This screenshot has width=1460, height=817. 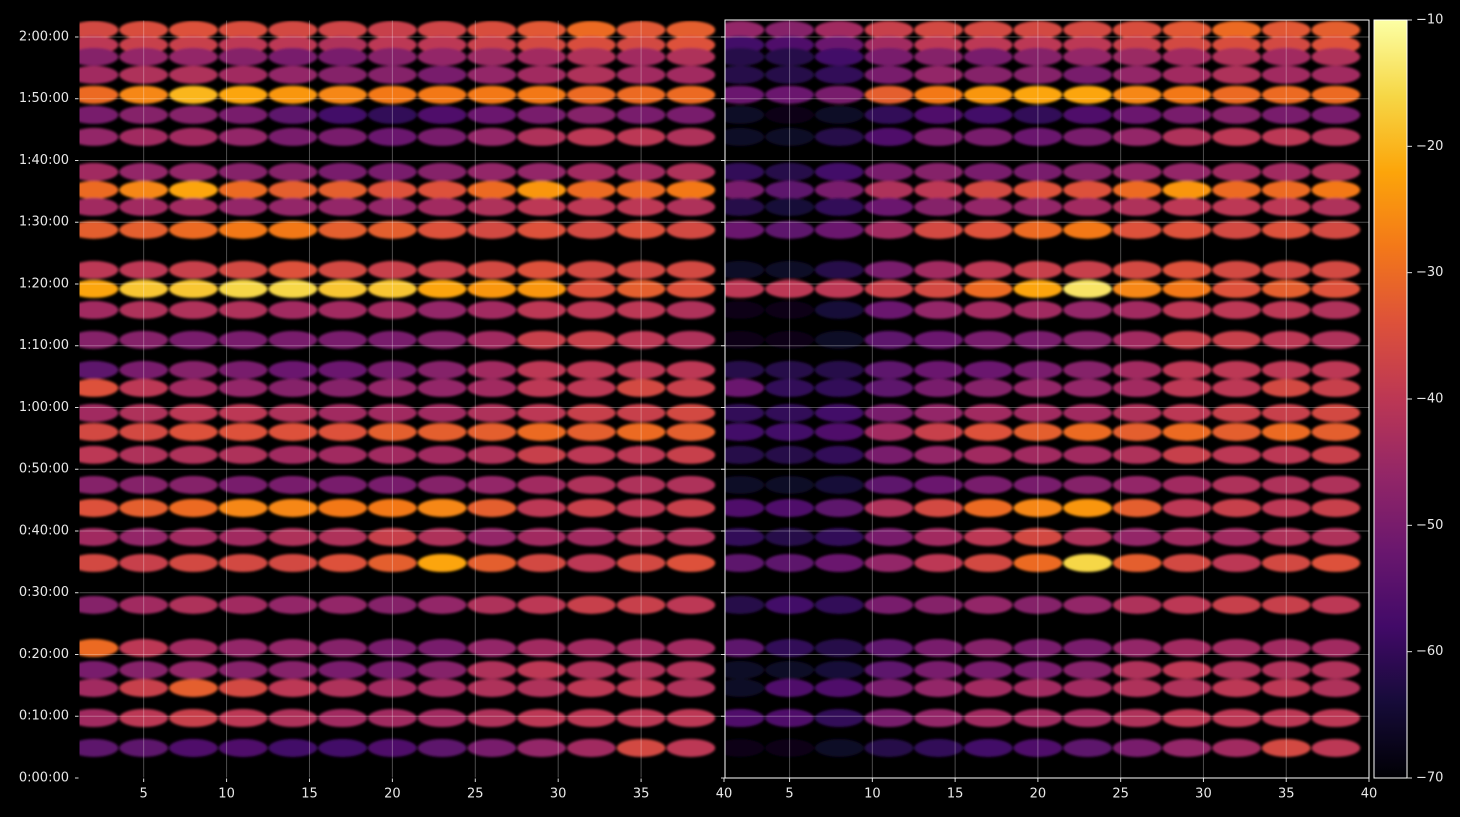 What do you see at coordinates (475, 794) in the screenshot?
I see `x-tick-label: 25` at bounding box center [475, 794].